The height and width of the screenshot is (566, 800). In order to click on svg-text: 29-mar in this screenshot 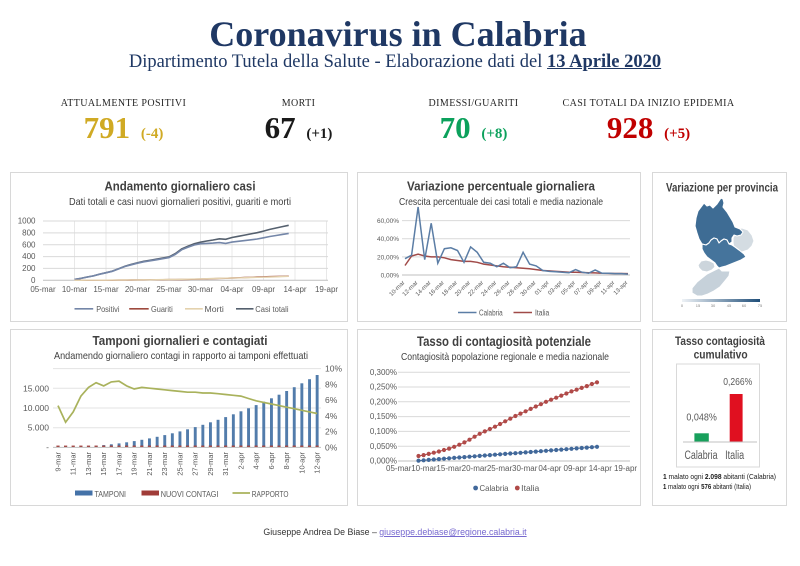, I will do `click(210, 464)`.